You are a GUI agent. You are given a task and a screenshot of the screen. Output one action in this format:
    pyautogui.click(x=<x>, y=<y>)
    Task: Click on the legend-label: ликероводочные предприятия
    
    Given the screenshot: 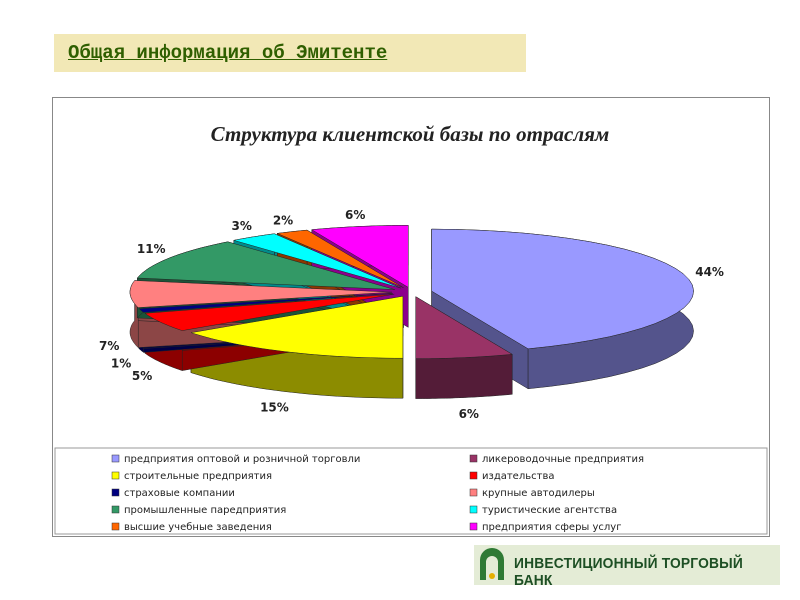 What is the action you would take?
    pyautogui.click(x=563, y=459)
    